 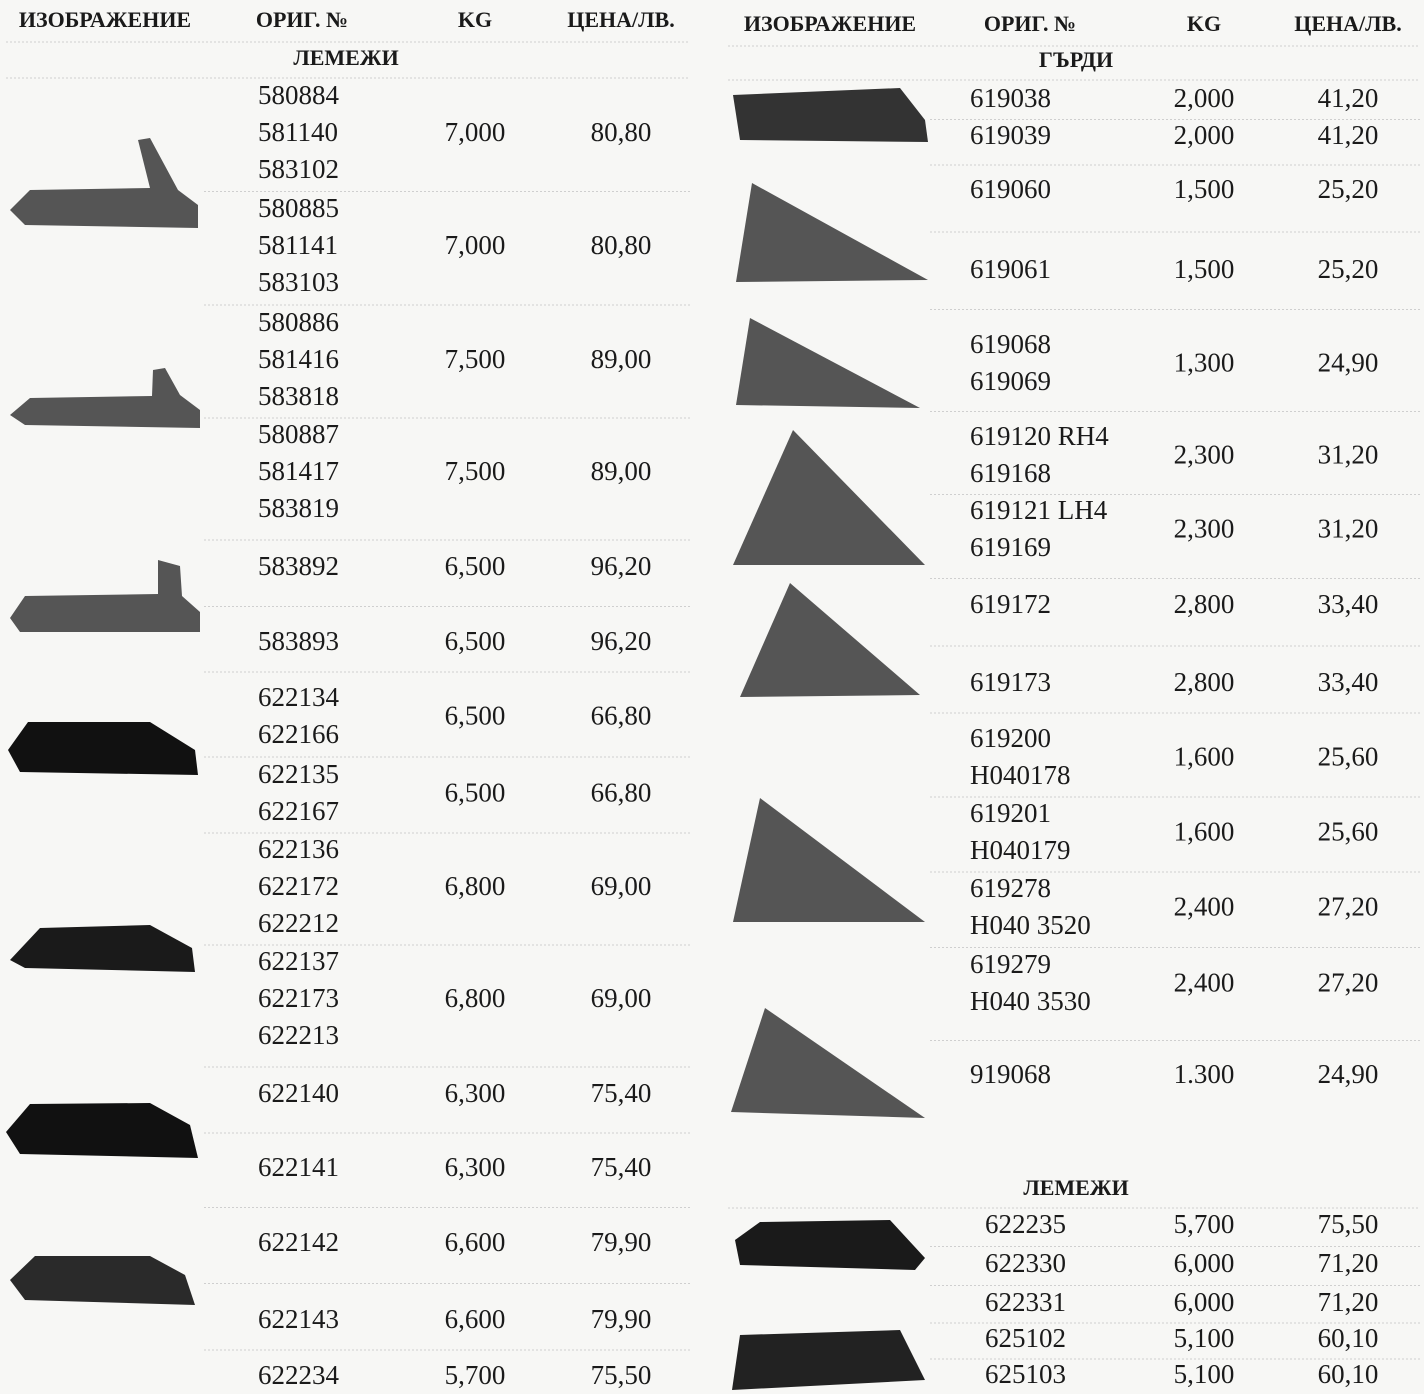 What do you see at coordinates (298, 208) in the screenshot?
I see `part-number: 580885` at bounding box center [298, 208].